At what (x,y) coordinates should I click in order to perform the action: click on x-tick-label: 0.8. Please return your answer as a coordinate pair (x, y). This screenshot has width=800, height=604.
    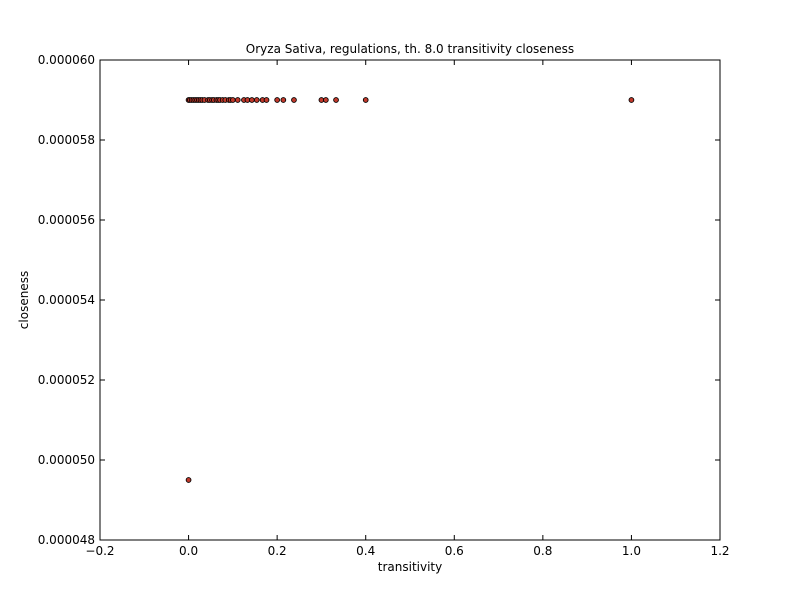
    Looking at the image, I should click on (542, 551).